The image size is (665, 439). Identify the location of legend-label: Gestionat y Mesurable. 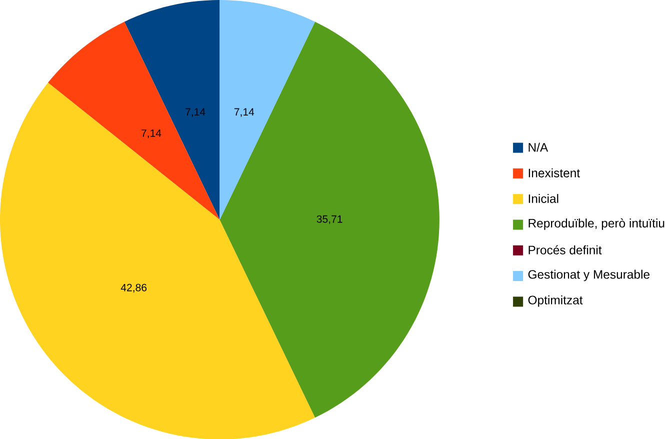
(589, 275).